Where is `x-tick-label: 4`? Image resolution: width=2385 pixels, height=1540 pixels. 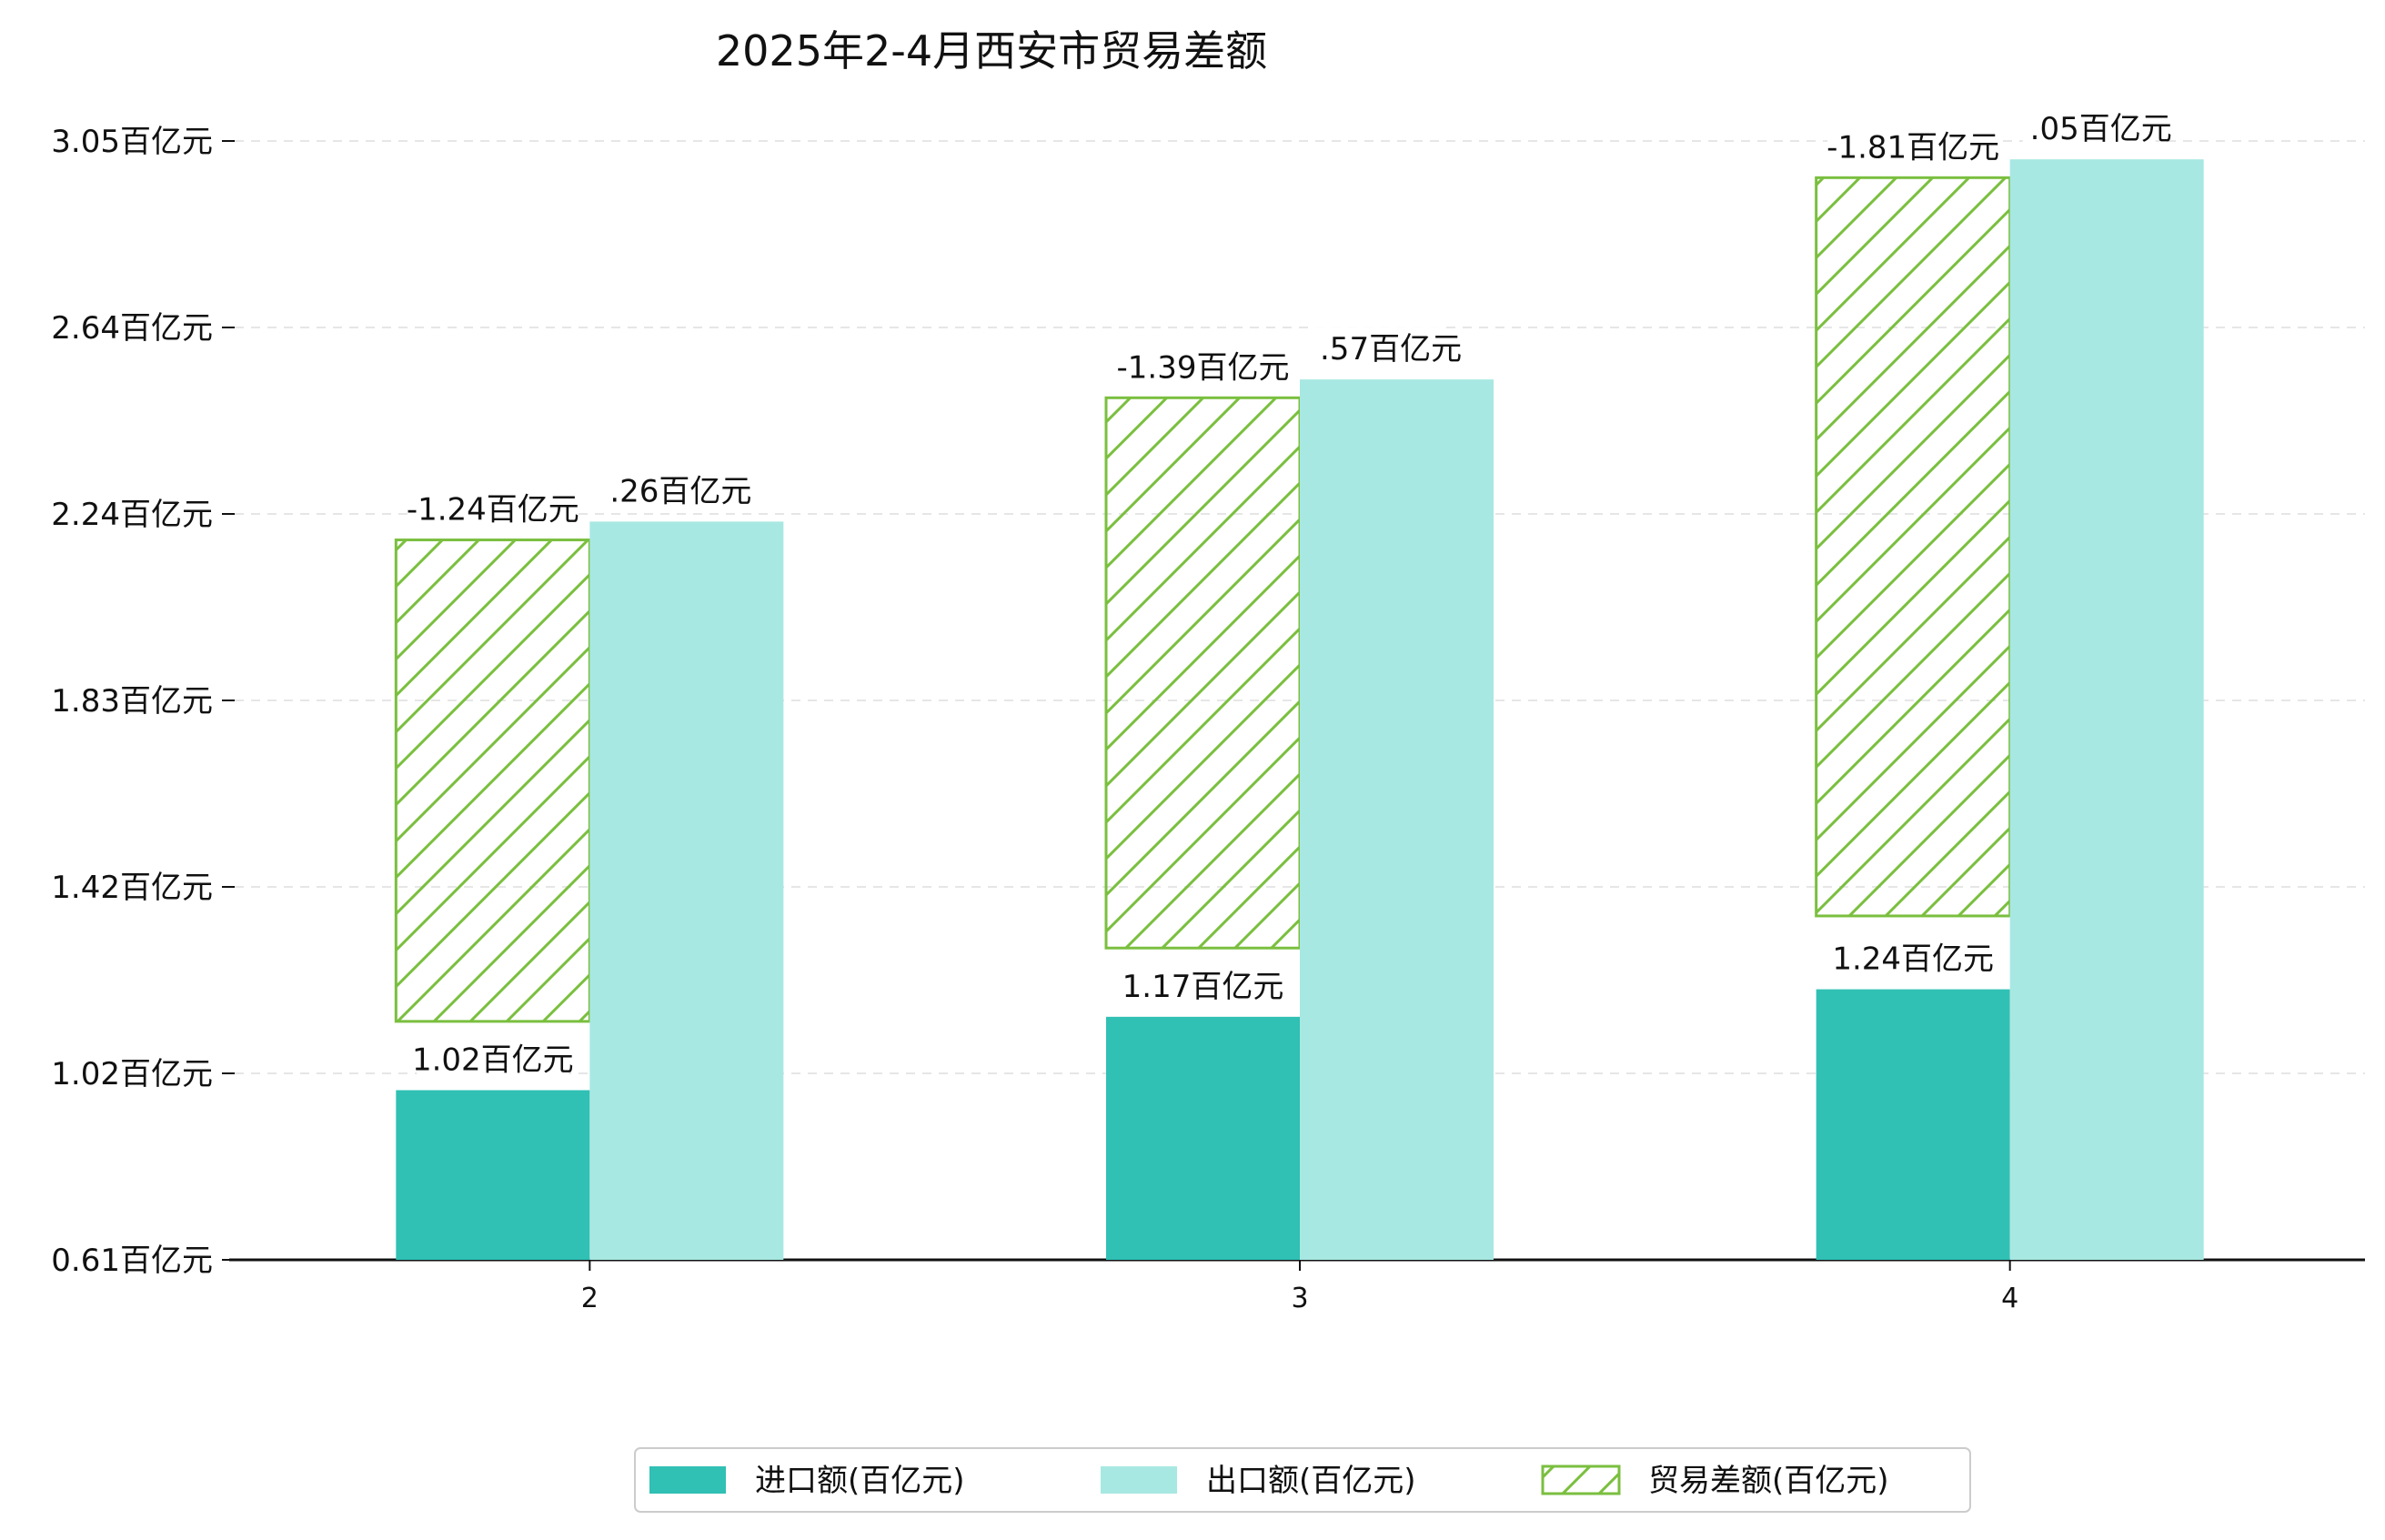
x-tick-label: 4 is located at coordinates (2009, 1298).